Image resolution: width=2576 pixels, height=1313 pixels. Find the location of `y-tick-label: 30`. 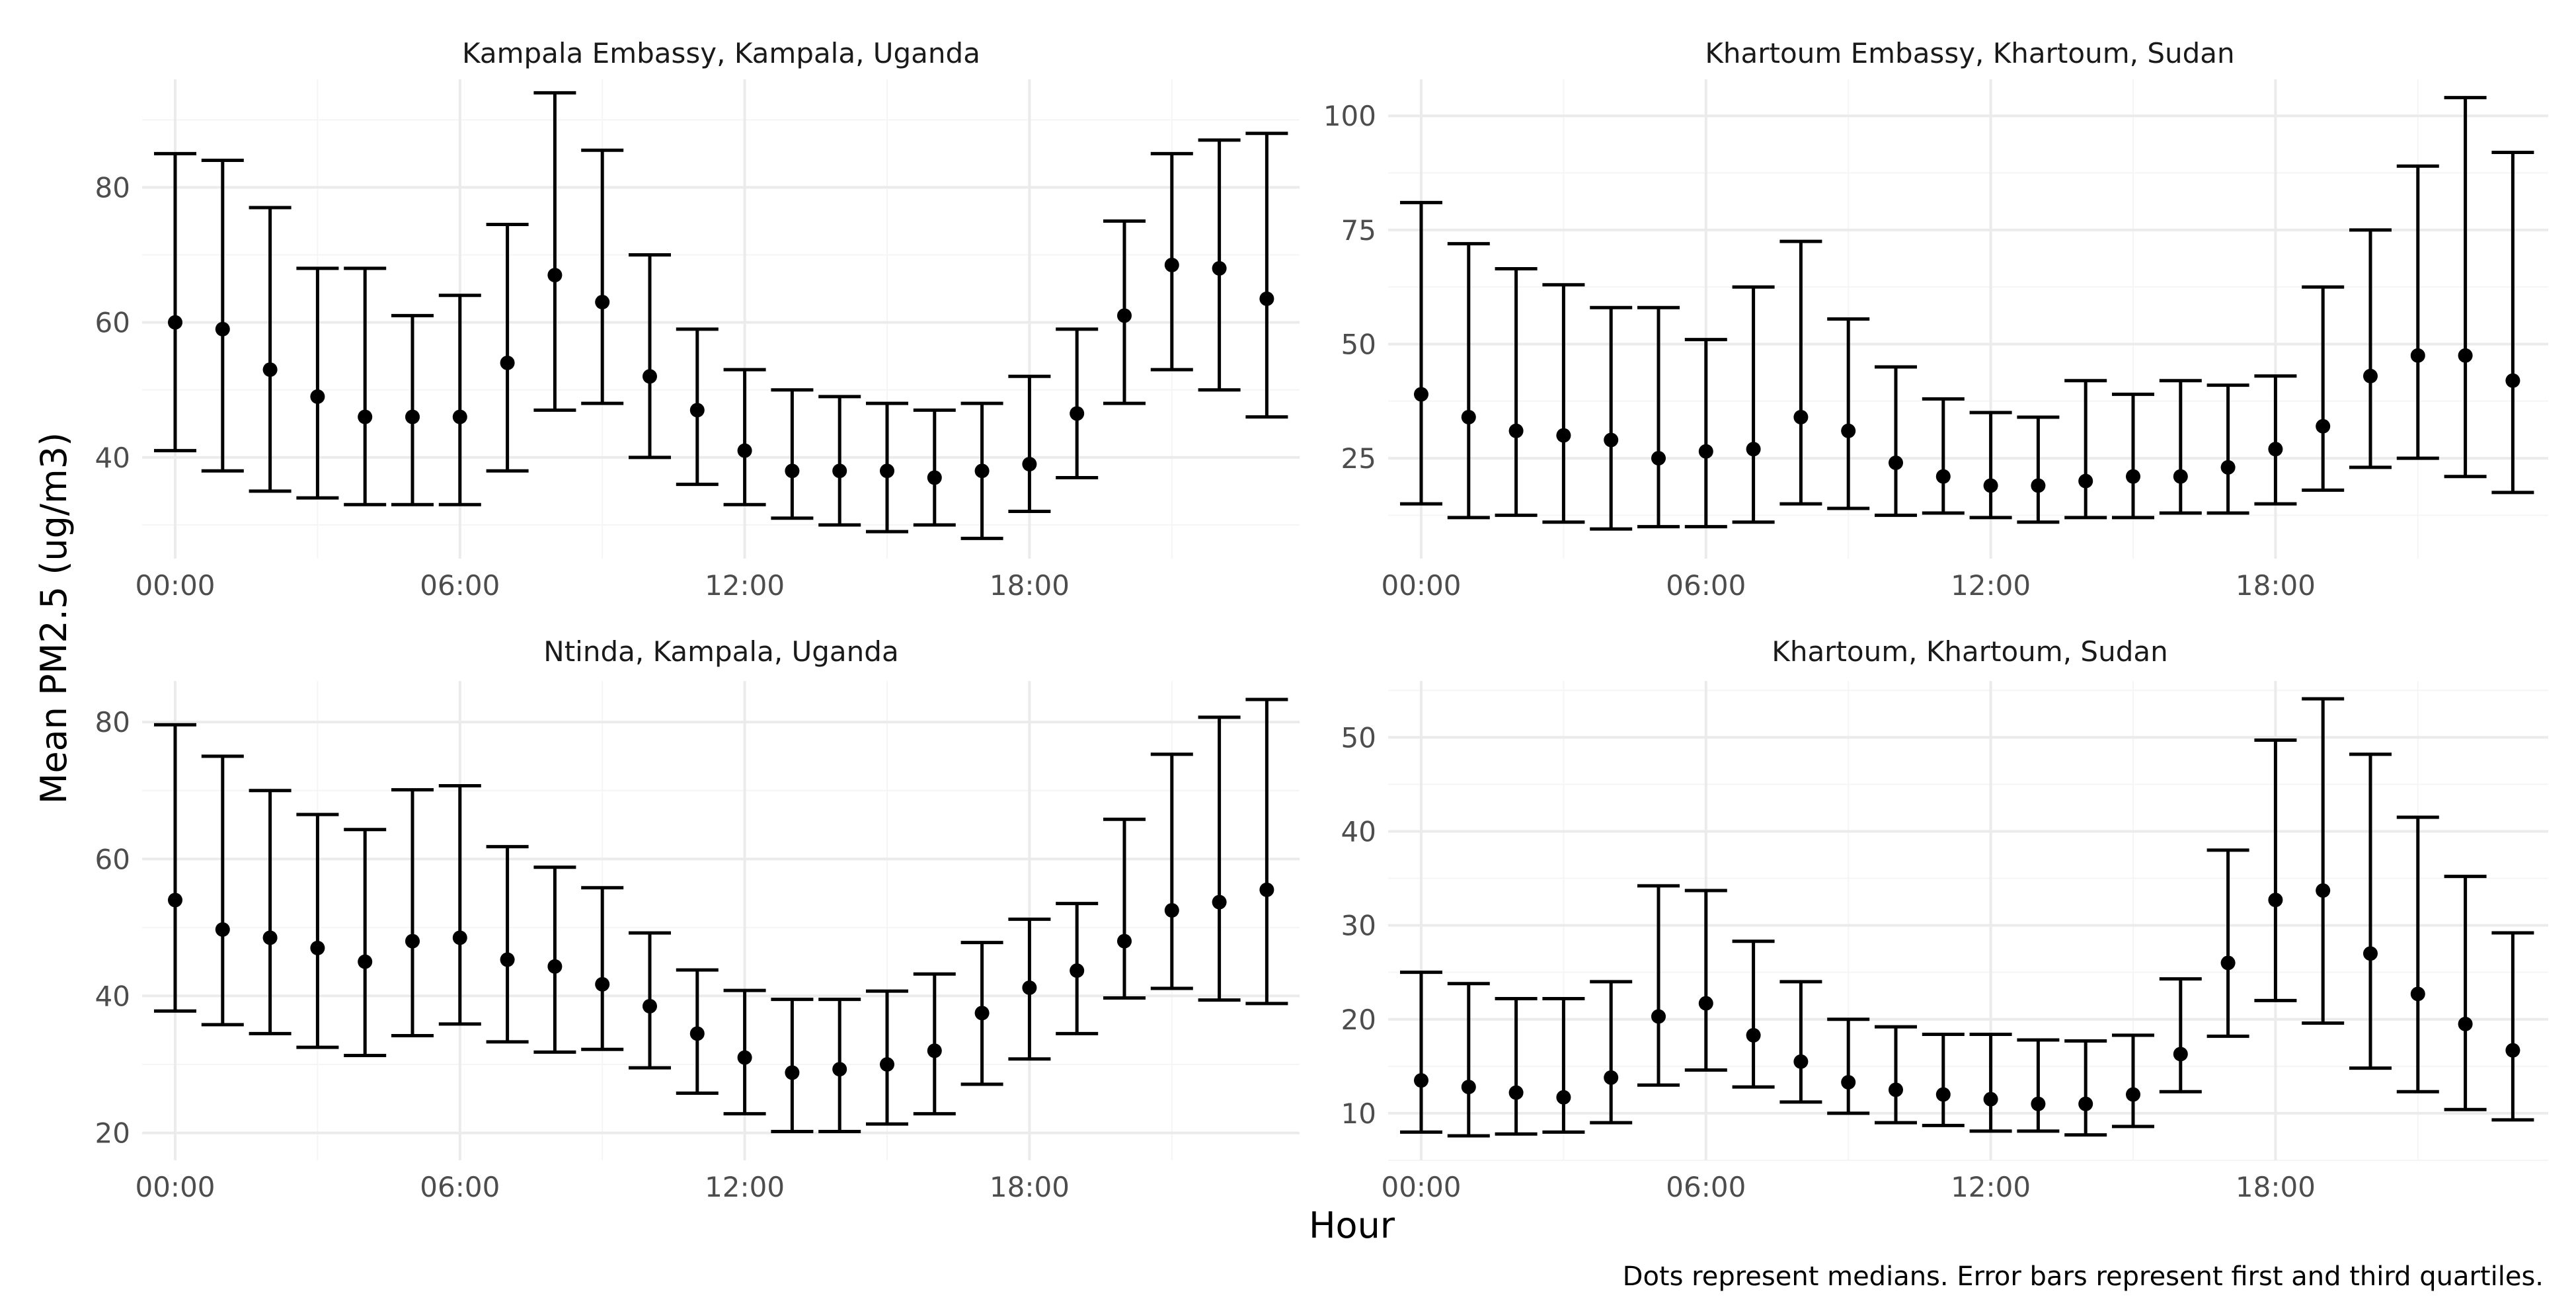

y-tick-label: 30 is located at coordinates (1358, 926).